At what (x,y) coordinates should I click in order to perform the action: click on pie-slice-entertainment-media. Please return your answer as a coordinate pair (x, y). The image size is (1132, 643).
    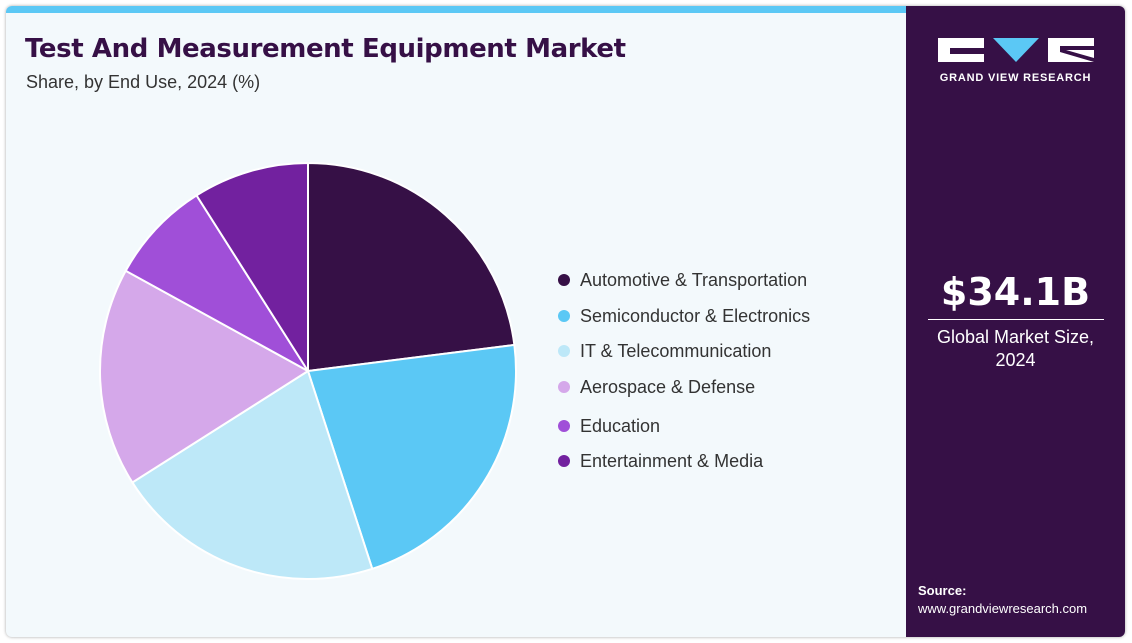
    Looking at the image, I should click on (252, 268).